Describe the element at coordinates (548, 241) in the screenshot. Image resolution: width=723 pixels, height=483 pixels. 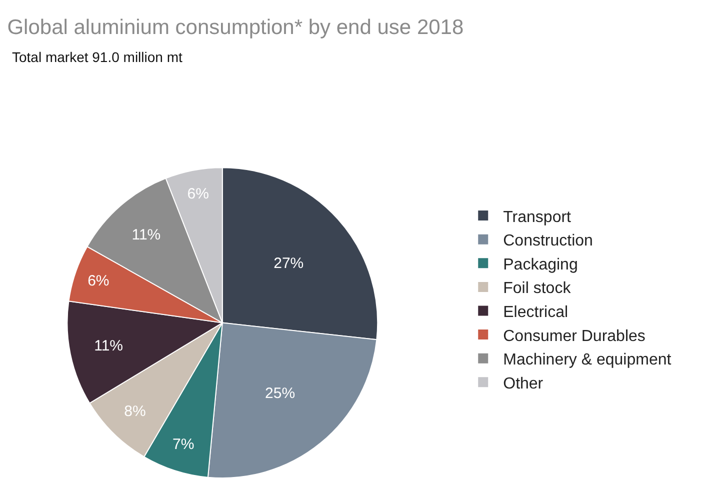
I see `legend-label: Construction` at that location.